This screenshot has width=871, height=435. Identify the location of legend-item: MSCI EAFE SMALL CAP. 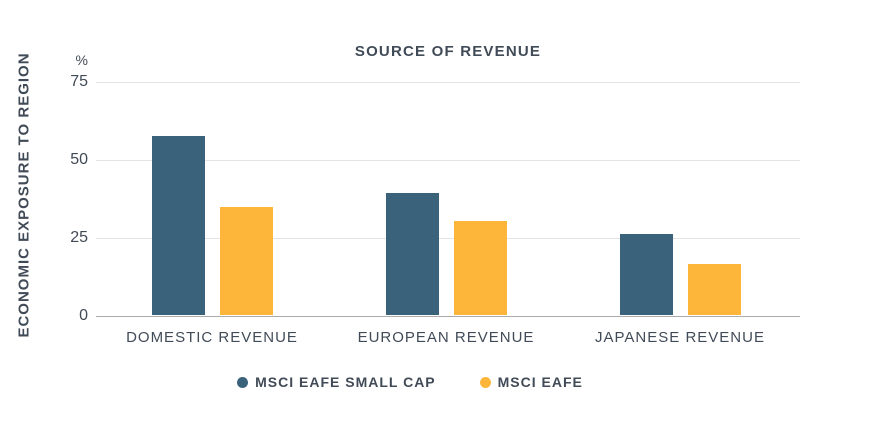
(336, 382).